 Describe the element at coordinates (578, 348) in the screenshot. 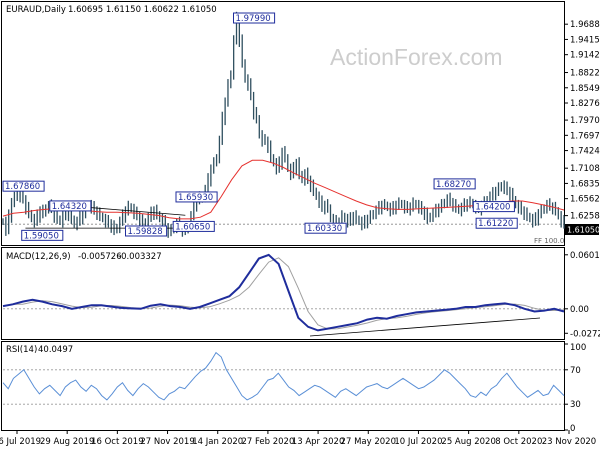

I see `rsi-ytick-label: 100` at that location.